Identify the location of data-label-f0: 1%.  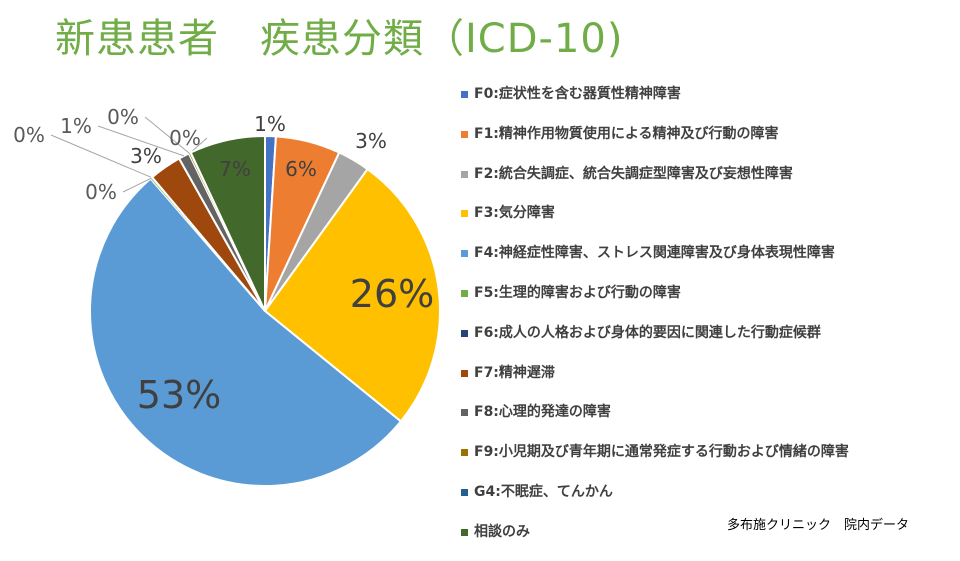
(270, 124).